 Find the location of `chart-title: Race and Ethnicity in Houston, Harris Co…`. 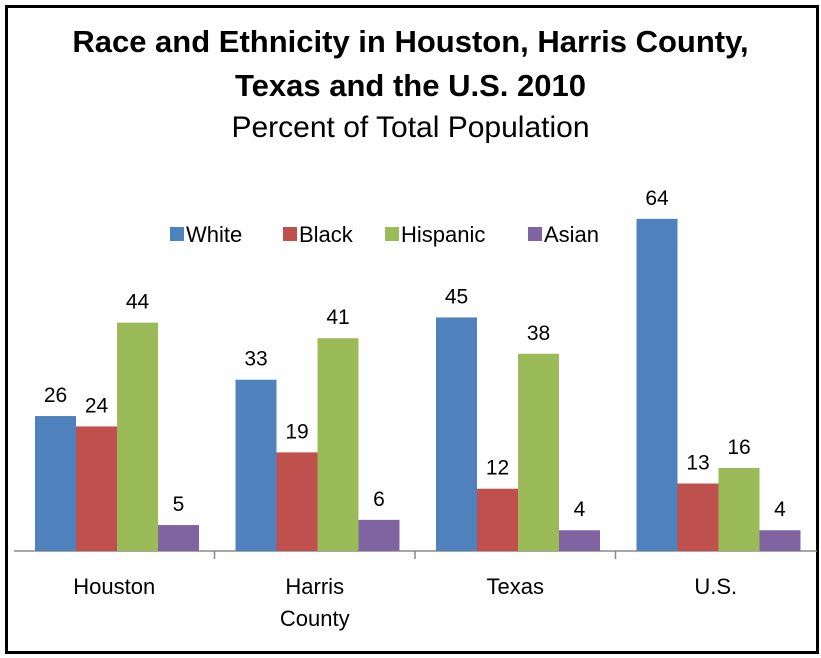

chart-title: Race and Ethnicity in Houston, Harris Co… is located at coordinates (410, 63).